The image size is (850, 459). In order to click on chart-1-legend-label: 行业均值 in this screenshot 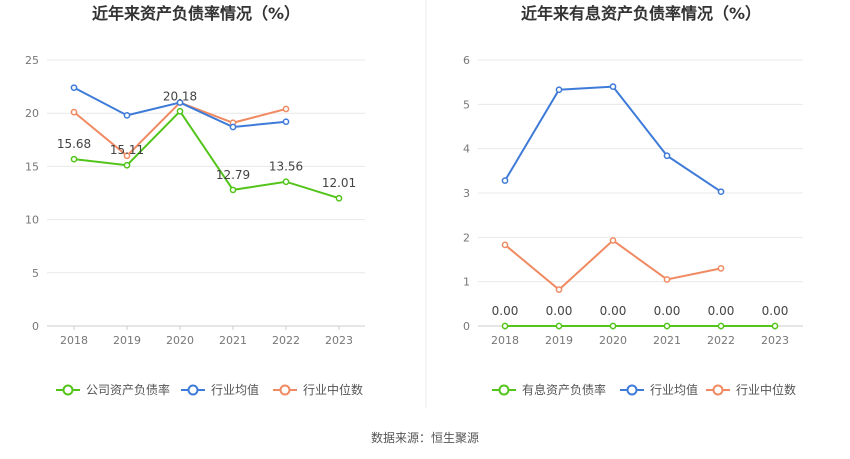, I will do `click(235, 389)`.